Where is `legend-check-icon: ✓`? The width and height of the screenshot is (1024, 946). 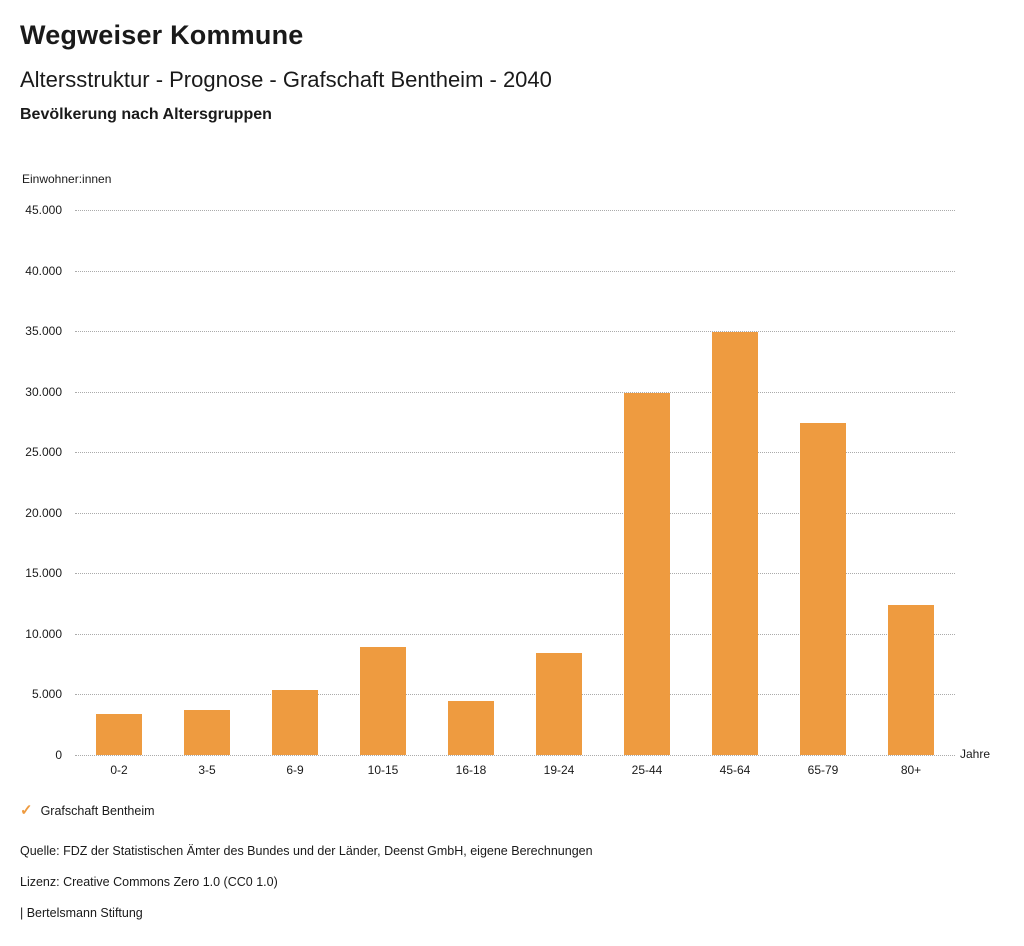
legend-check-icon: ✓ is located at coordinates (26, 810).